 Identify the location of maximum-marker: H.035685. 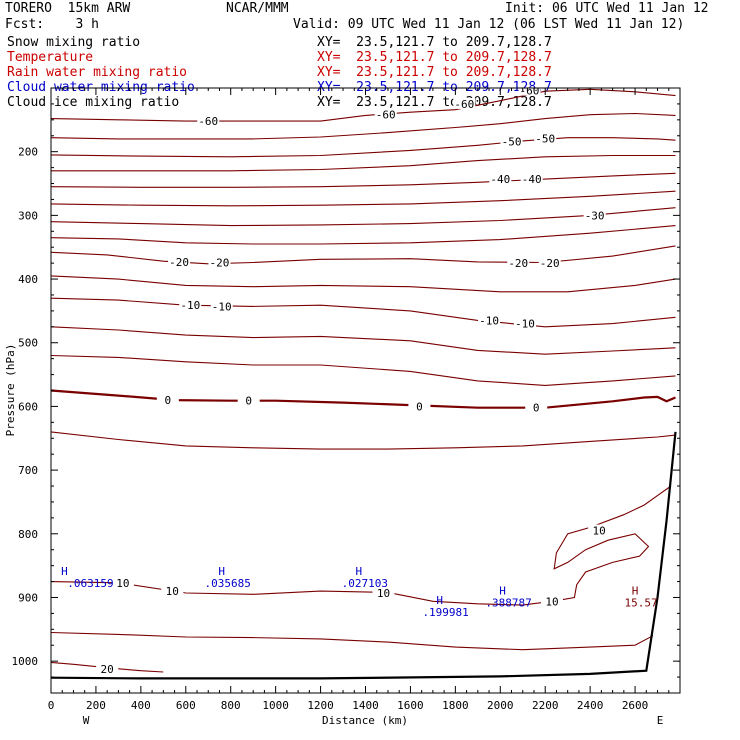
(228, 577).